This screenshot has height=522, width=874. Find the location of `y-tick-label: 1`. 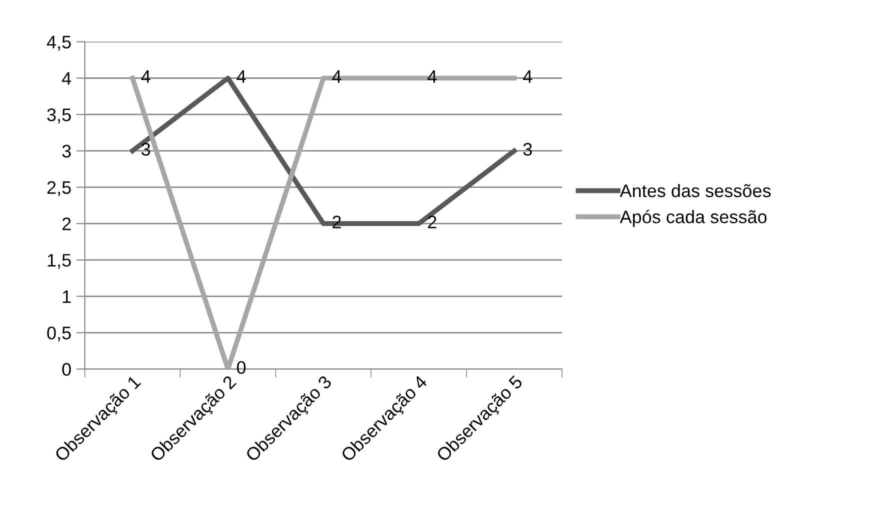

y-tick-label: 1 is located at coordinates (66, 296).